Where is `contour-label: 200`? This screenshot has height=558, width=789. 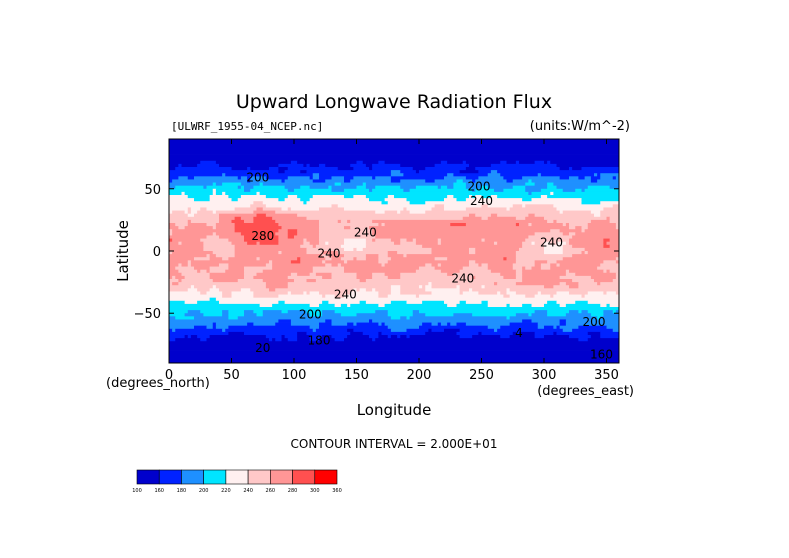
contour-label: 200 is located at coordinates (594, 322).